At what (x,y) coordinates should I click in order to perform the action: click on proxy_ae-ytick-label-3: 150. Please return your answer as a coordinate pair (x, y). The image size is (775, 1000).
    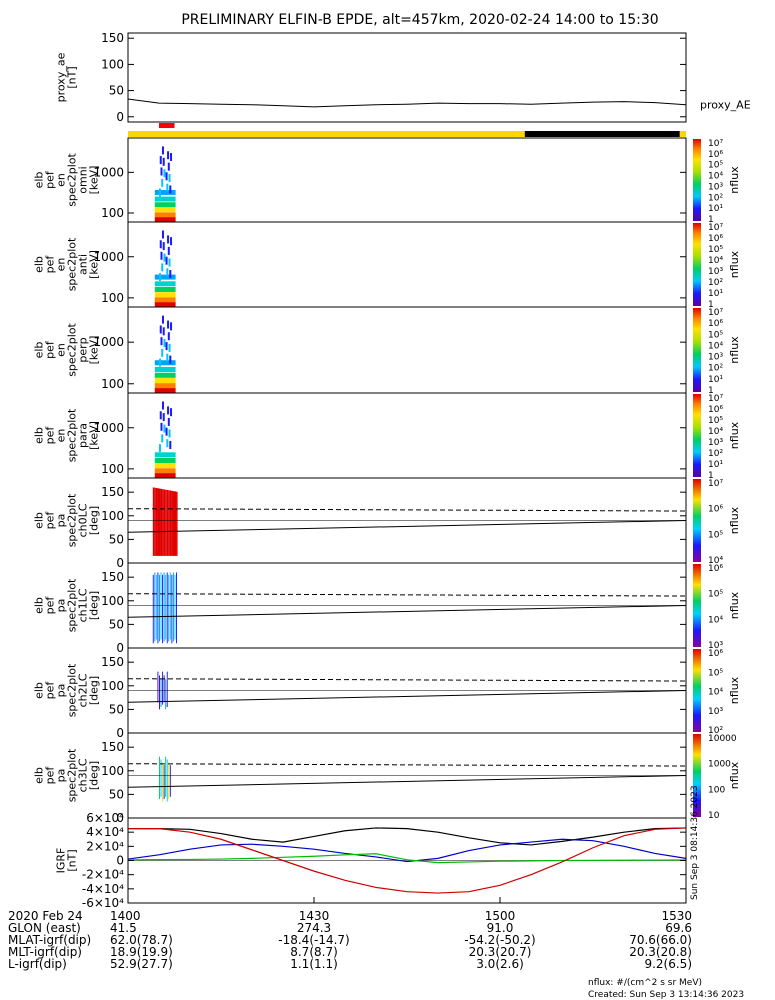
    Looking at the image, I should click on (112, 38).